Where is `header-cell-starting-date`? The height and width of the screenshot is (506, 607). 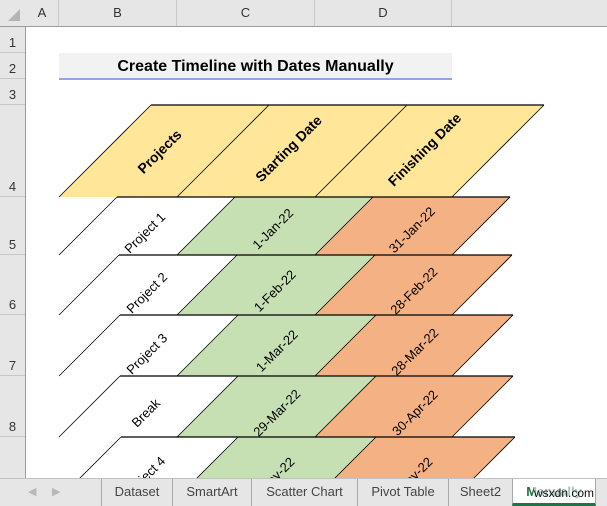 header-cell-starting-date is located at coordinates (302, 151).